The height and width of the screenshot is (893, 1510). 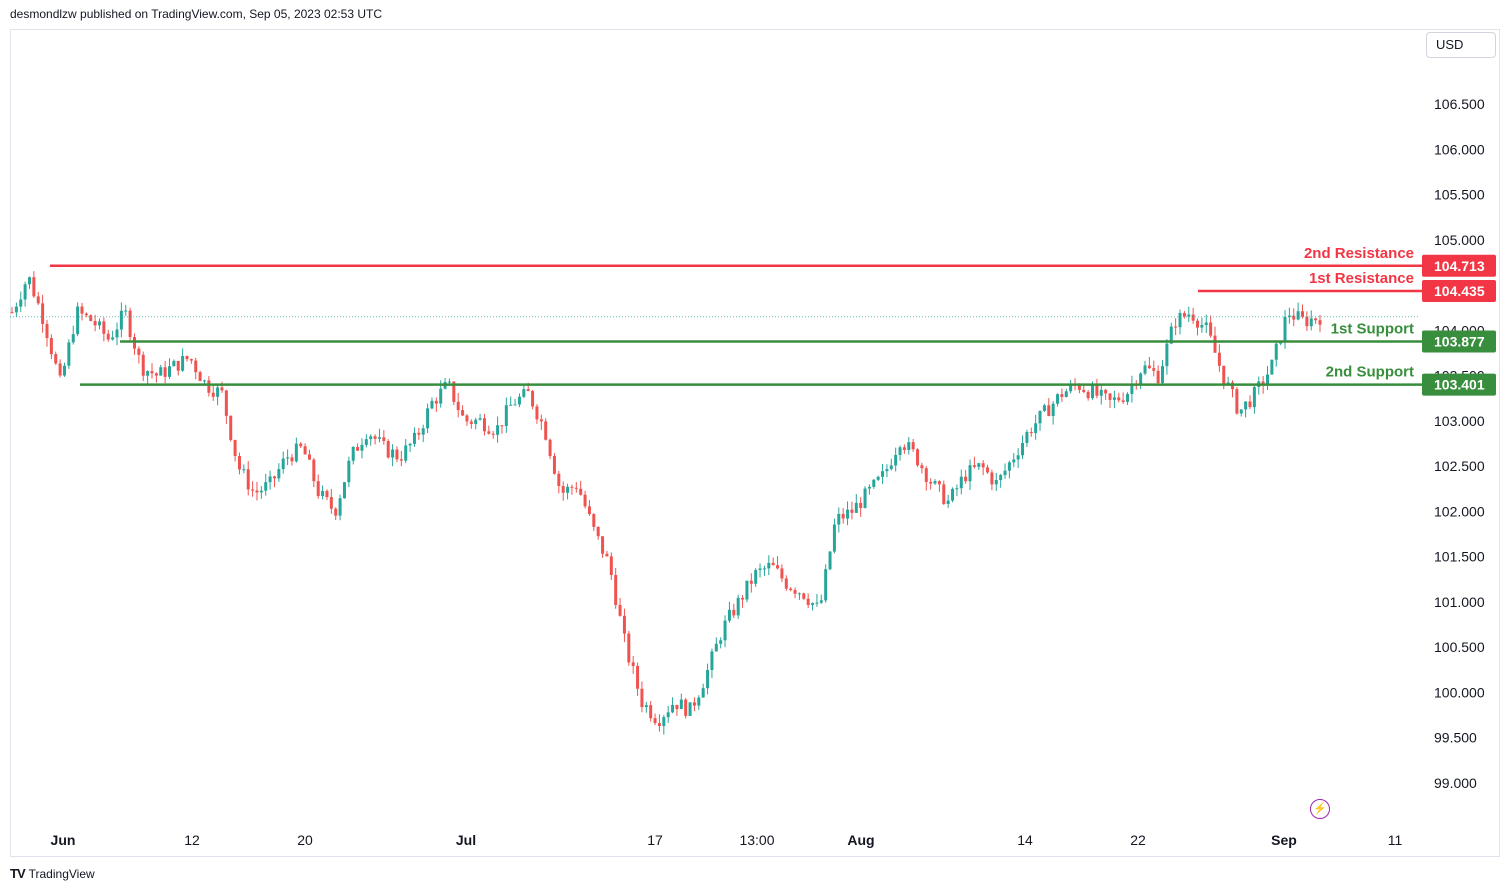 I want to click on lightning-icon: ⚡, so click(x=1320, y=809).